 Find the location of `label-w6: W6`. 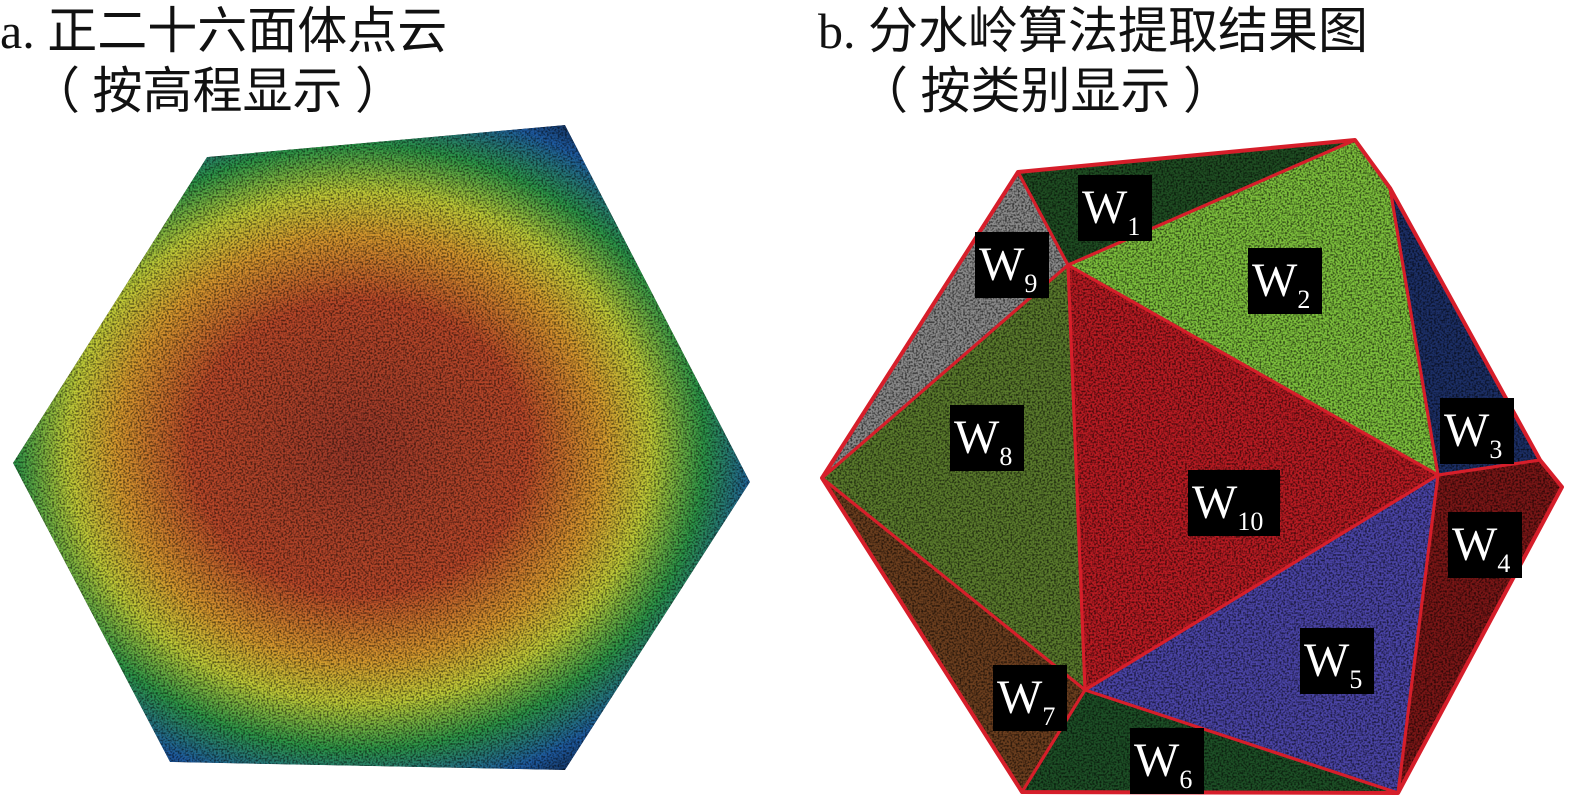

label-w6: W6 is located at coordinates (1167, 761).